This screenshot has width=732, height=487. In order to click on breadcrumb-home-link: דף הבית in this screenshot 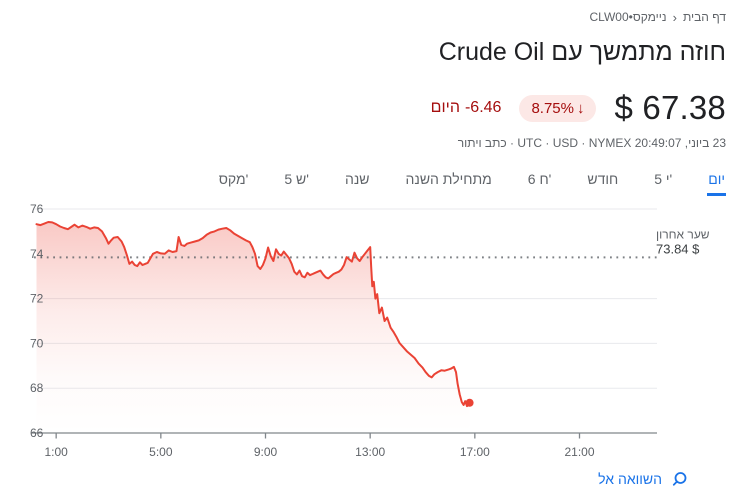, I will do `click(704, 17)`.